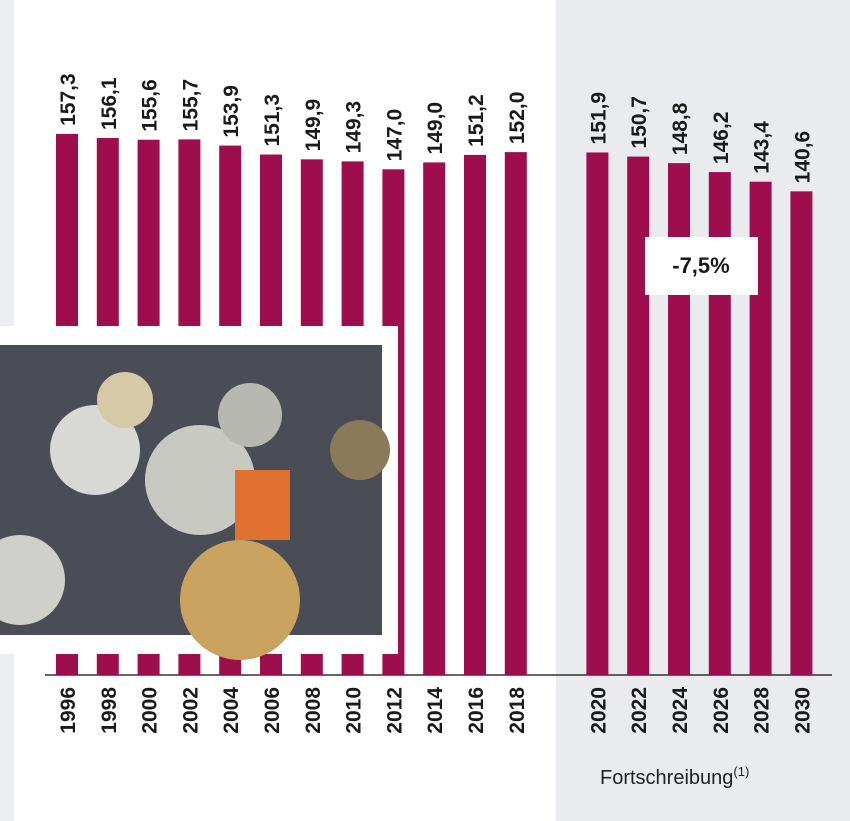 Image resolution: width=850 pixels, height=821 pixels. I want to click on value-label: 149,9, so click(313, 125).